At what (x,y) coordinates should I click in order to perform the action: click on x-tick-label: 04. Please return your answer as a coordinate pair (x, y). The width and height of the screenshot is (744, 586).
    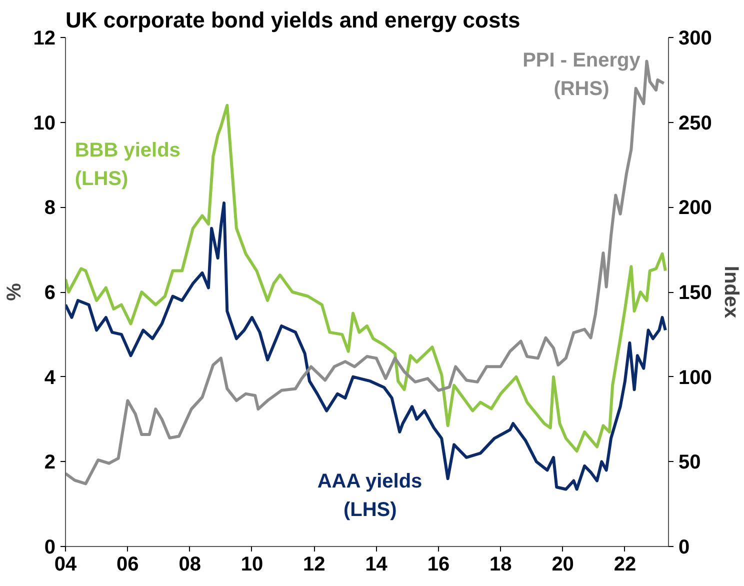
    Looking at the image, I should click on (66, 565).